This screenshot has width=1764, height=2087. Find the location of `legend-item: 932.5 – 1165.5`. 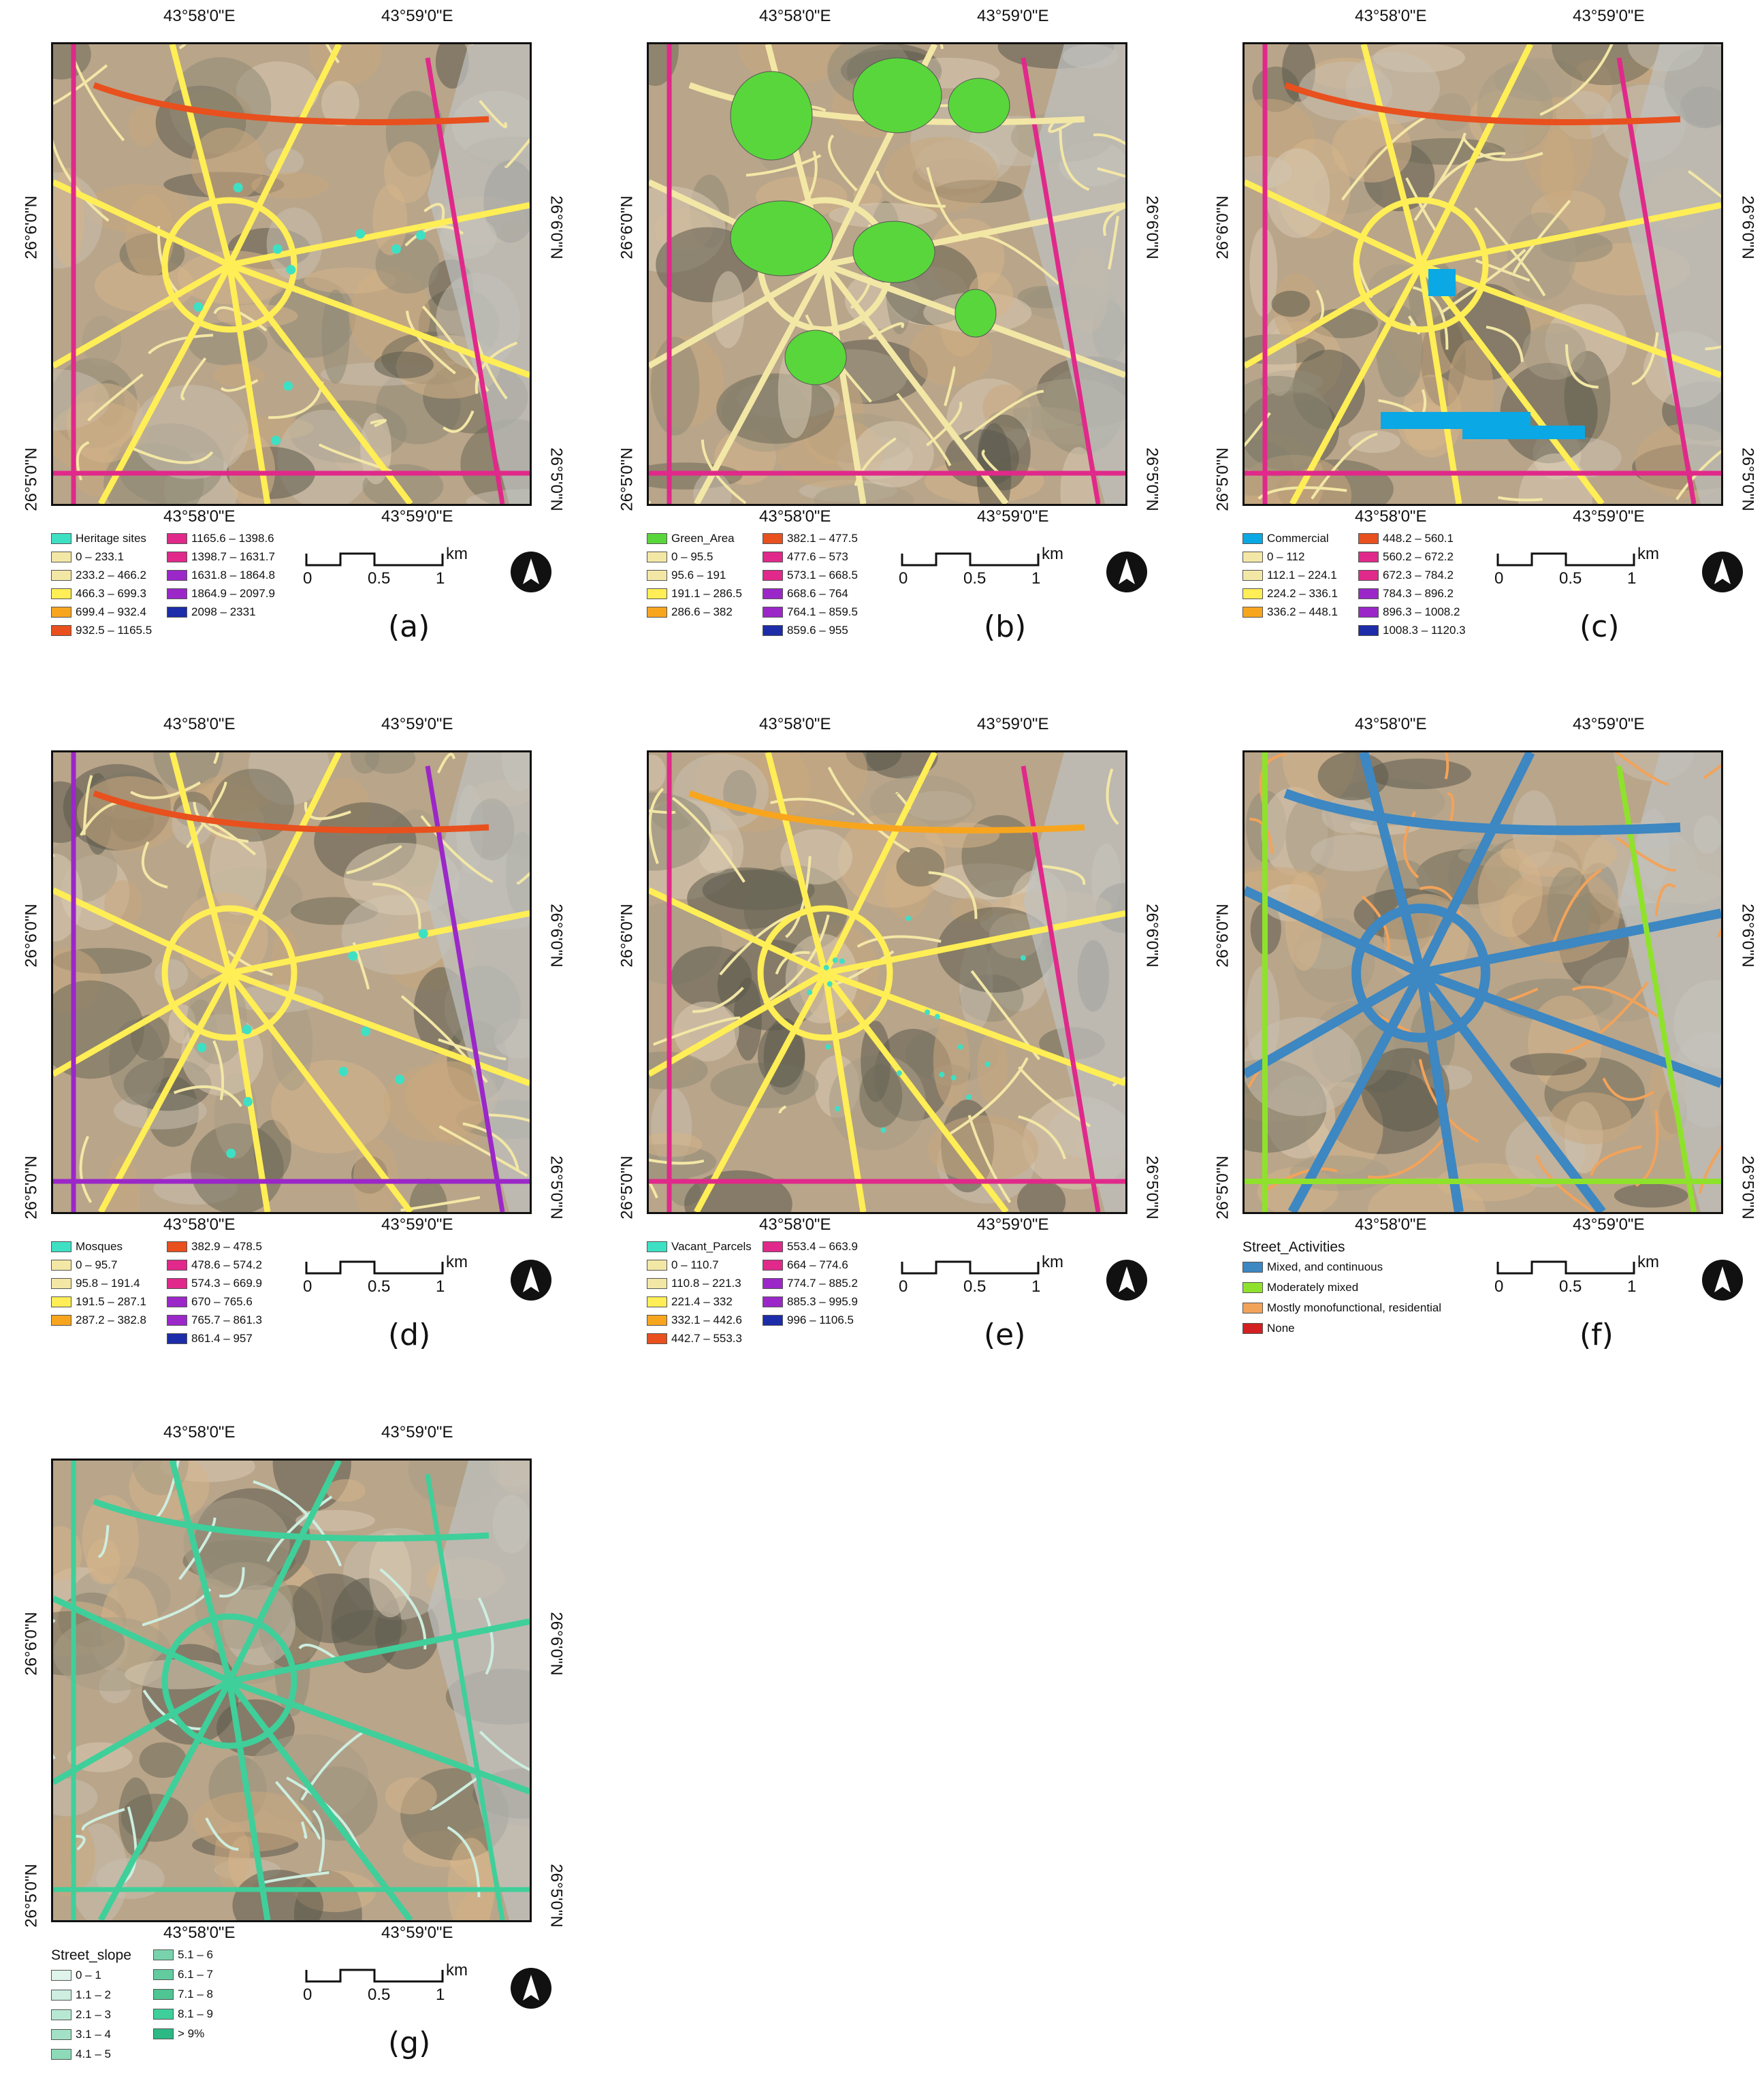

legend-item: 932.5 – 1165.5 is located at coordinates (102, 630).